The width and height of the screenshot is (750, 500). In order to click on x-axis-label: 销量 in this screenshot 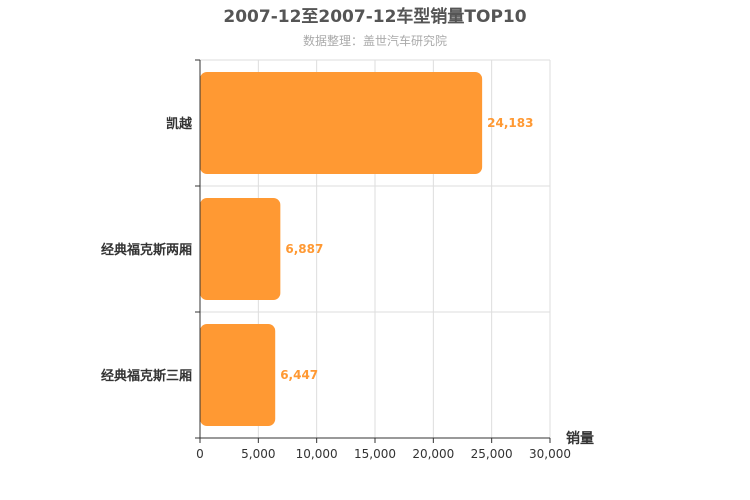, I will do `click(580, 438)`.